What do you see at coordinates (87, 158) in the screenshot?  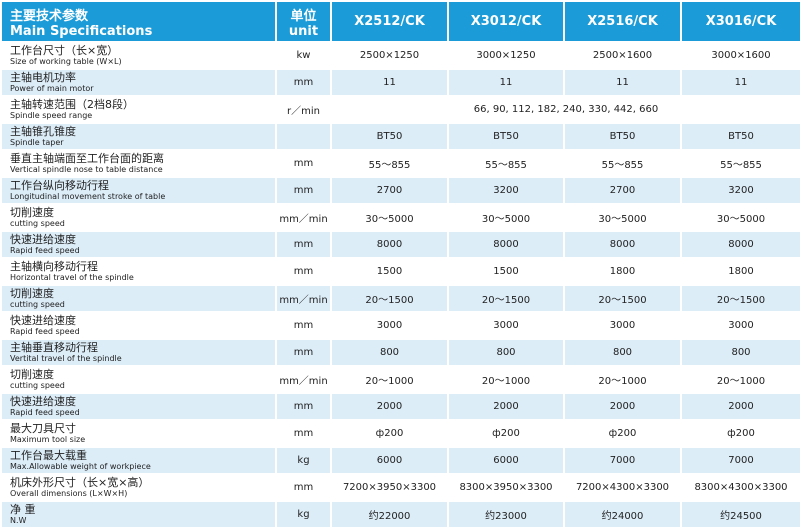 I see `spec-cn: 垂直主轴端面至工作台面的距离` at bounding box center [87, 158].